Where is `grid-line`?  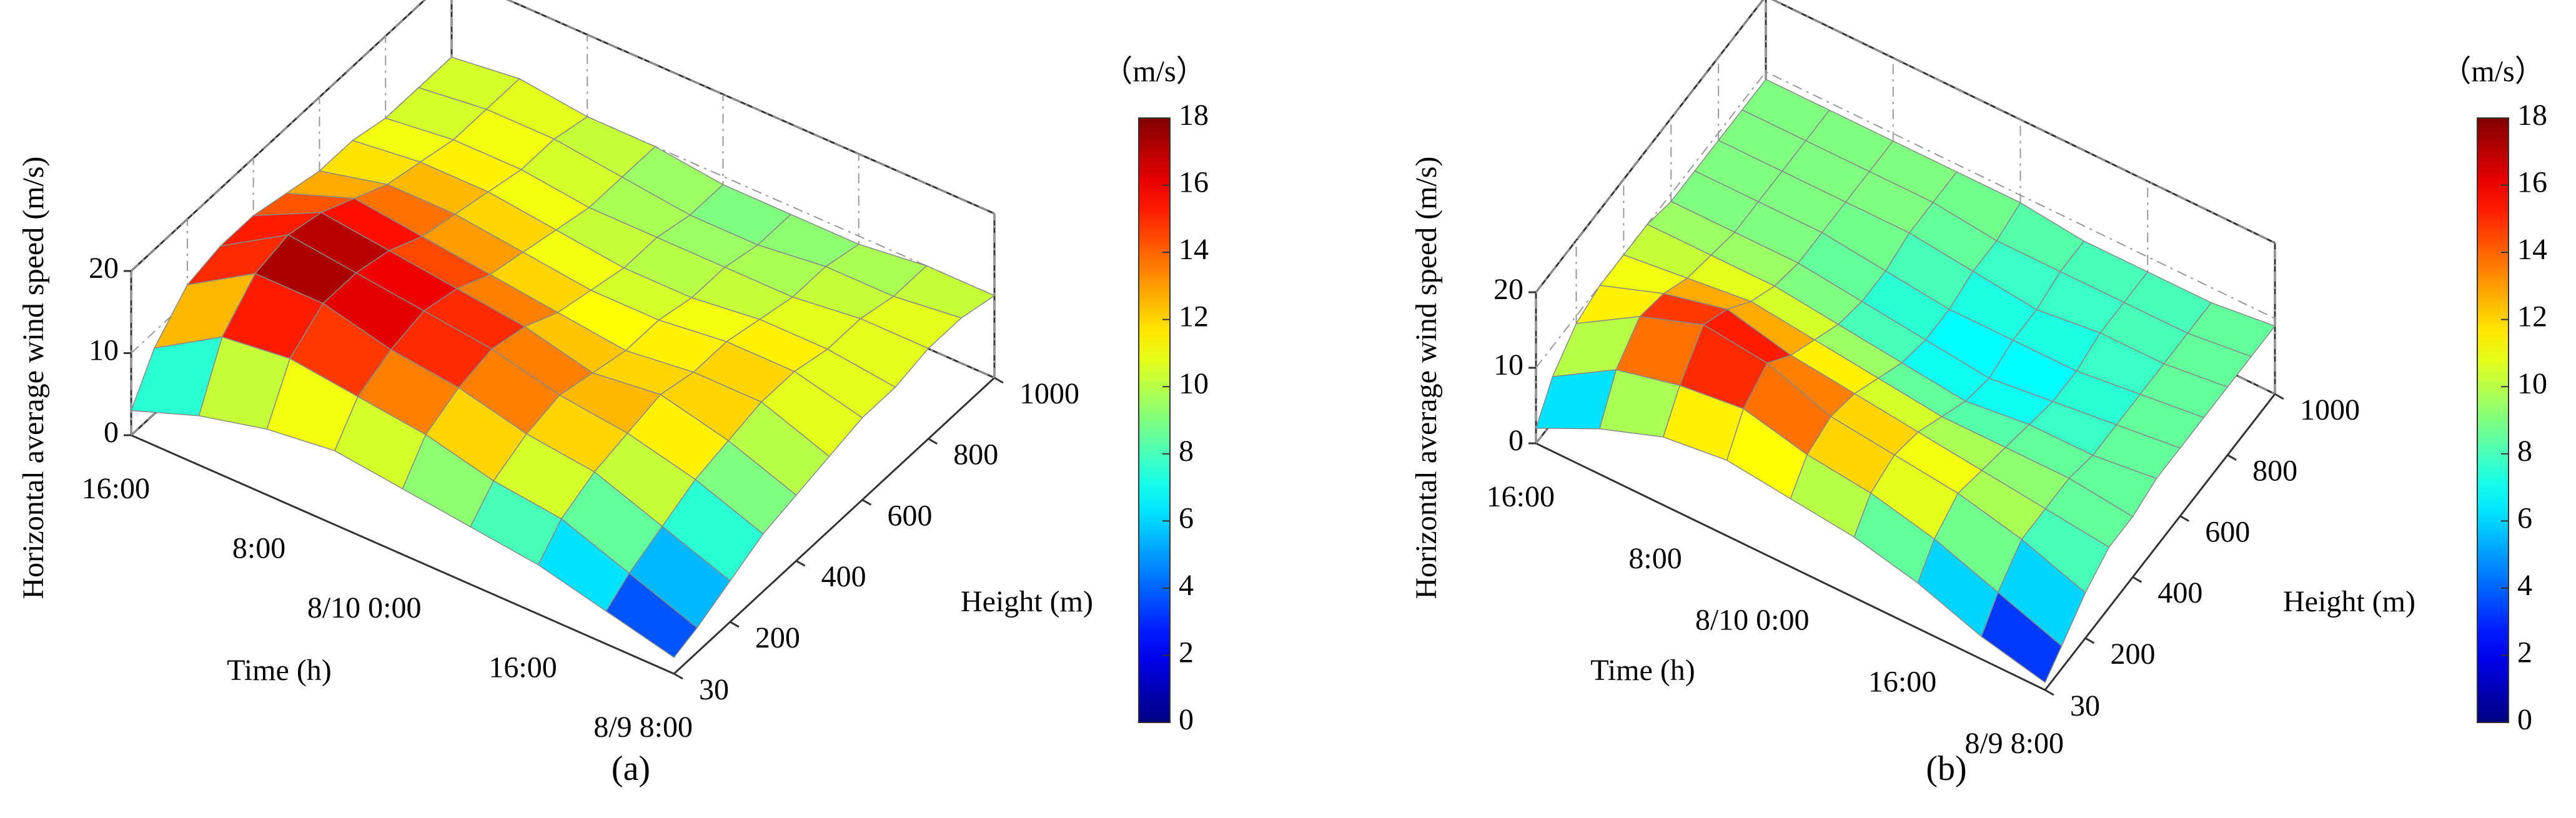
grid-line is located at coordinates (1905, 146).